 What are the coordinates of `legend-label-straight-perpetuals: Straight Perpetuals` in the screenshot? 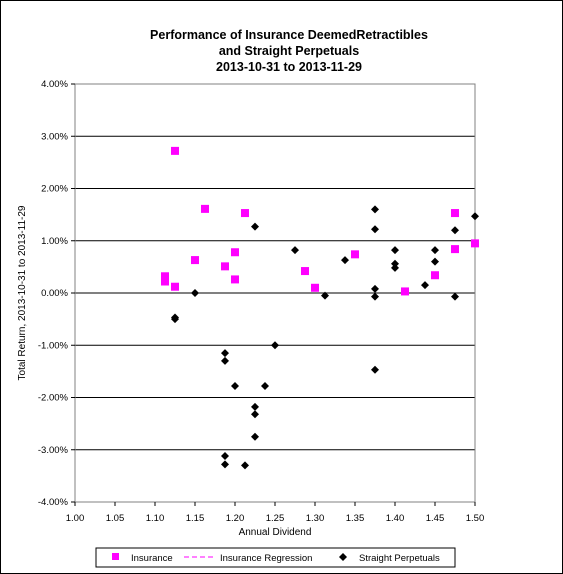 It's located at (399, 558).